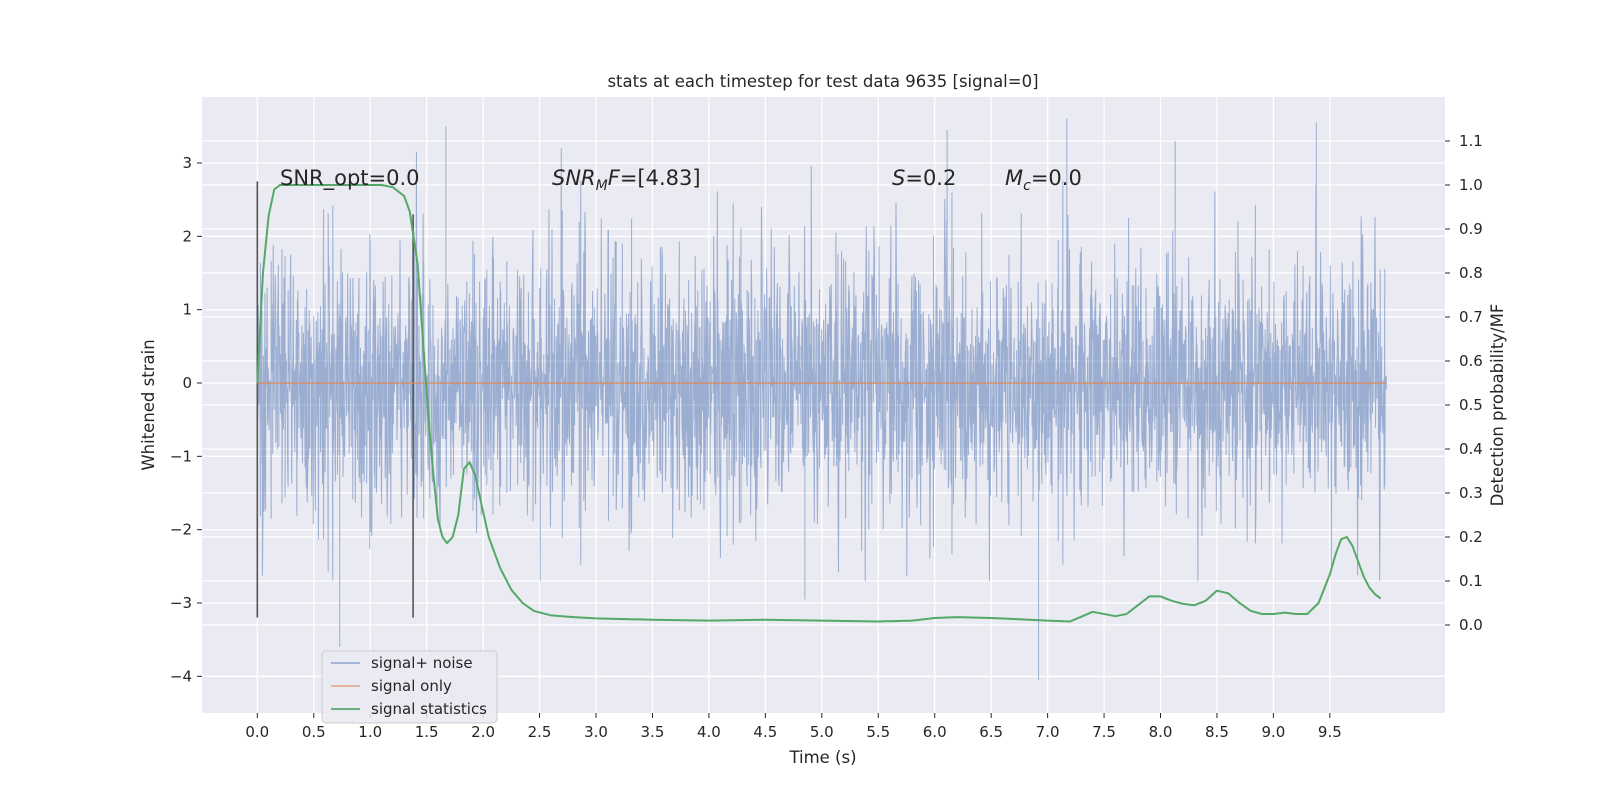 The height and width of the screenshot is (800, 1600). Describe the element at coordinates (878, 732) in the screenshot. I see `x-tick-label-11: 5.5` at that location.